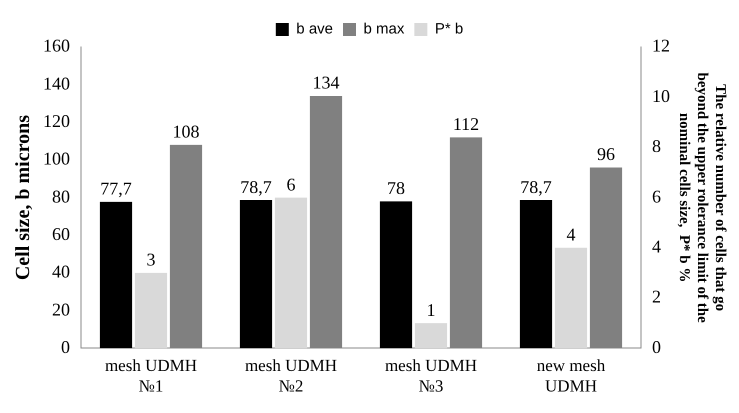 The height and width of the screenshot is (413, 739). Describe the element at coordinates (656, 196) in the screenshot. I see `y2-tick-label: 6` at that location.